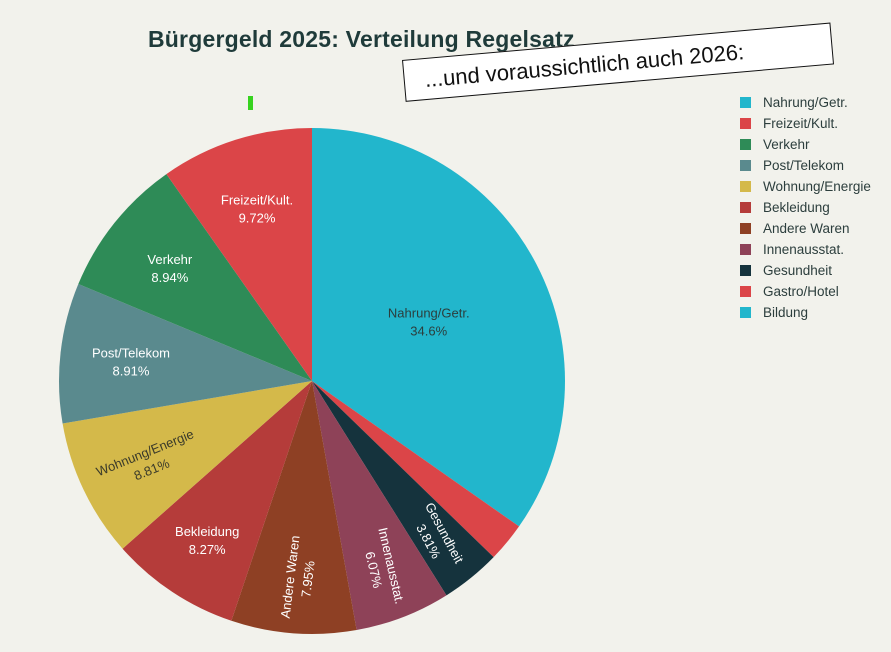 The height and width of the screenshot is (652, 891). I want to click on legend-item: Gastro/Hotel, so click(805, 291).